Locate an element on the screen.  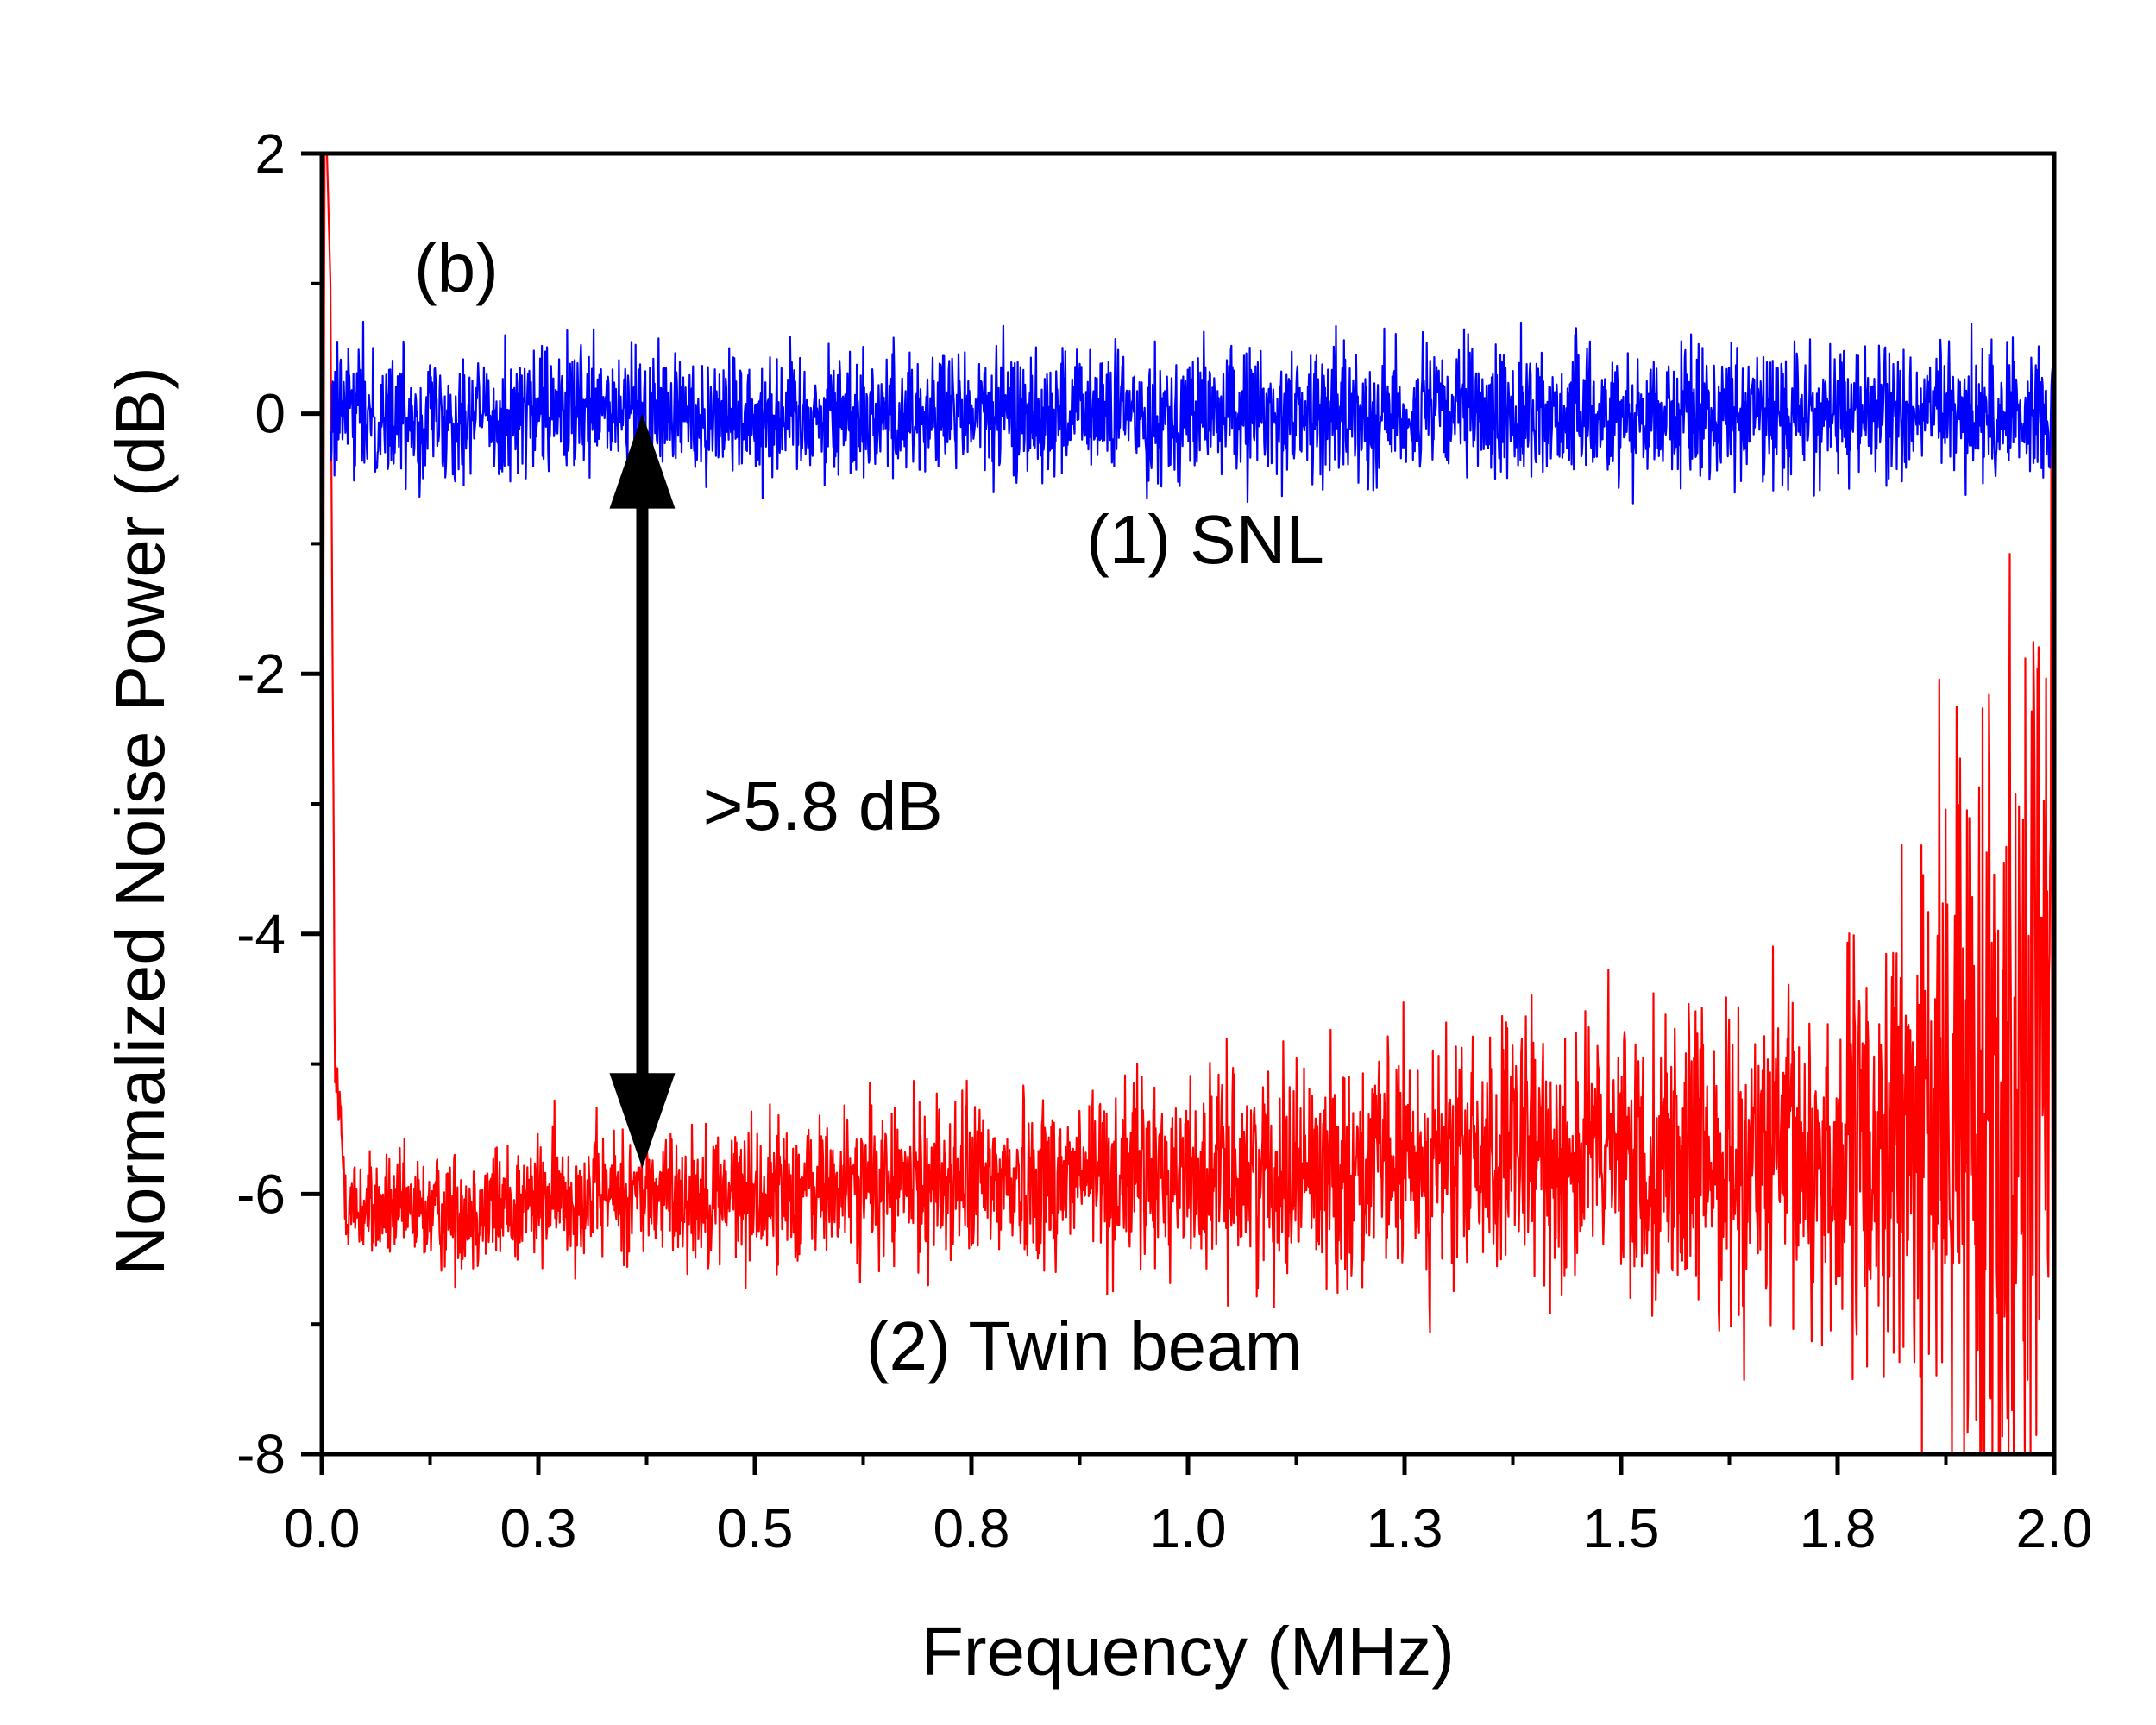
series-snl is located at coordinates (1193, 413).